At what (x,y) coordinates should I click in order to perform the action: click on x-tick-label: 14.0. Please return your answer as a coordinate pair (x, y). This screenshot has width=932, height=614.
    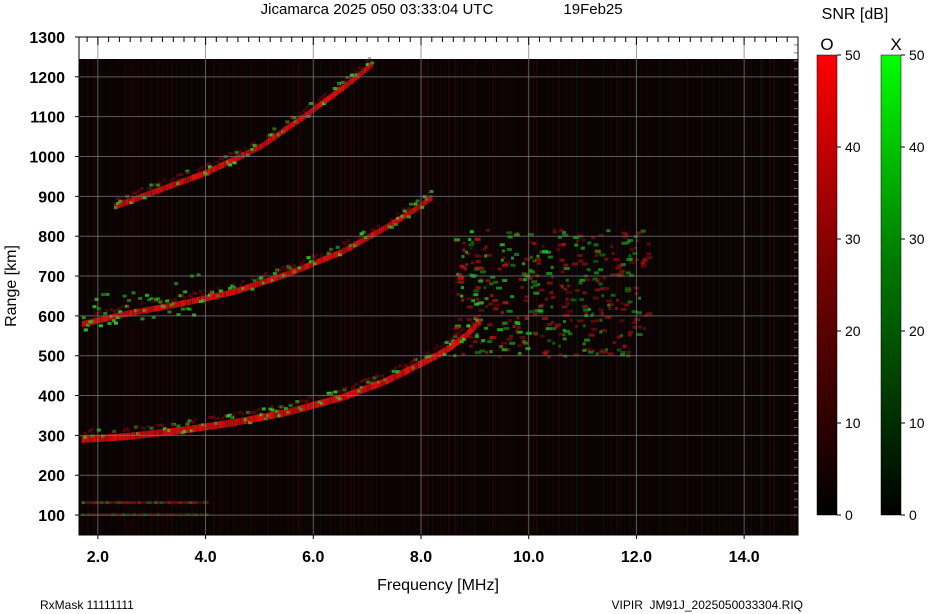
    Looking at the image, I should click on (744, 557).